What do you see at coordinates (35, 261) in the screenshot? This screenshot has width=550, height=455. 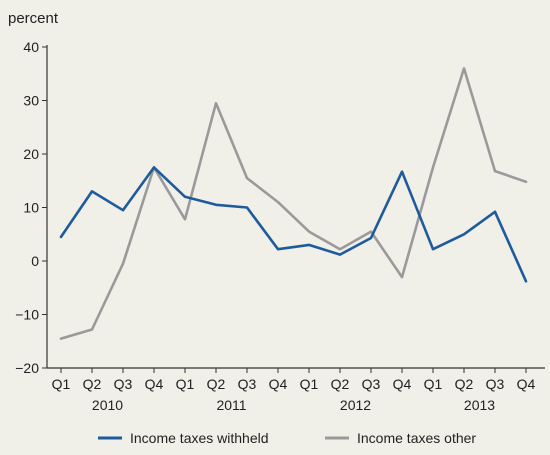 I see `y-tick-label: 0` at bounding box center [35, 261].